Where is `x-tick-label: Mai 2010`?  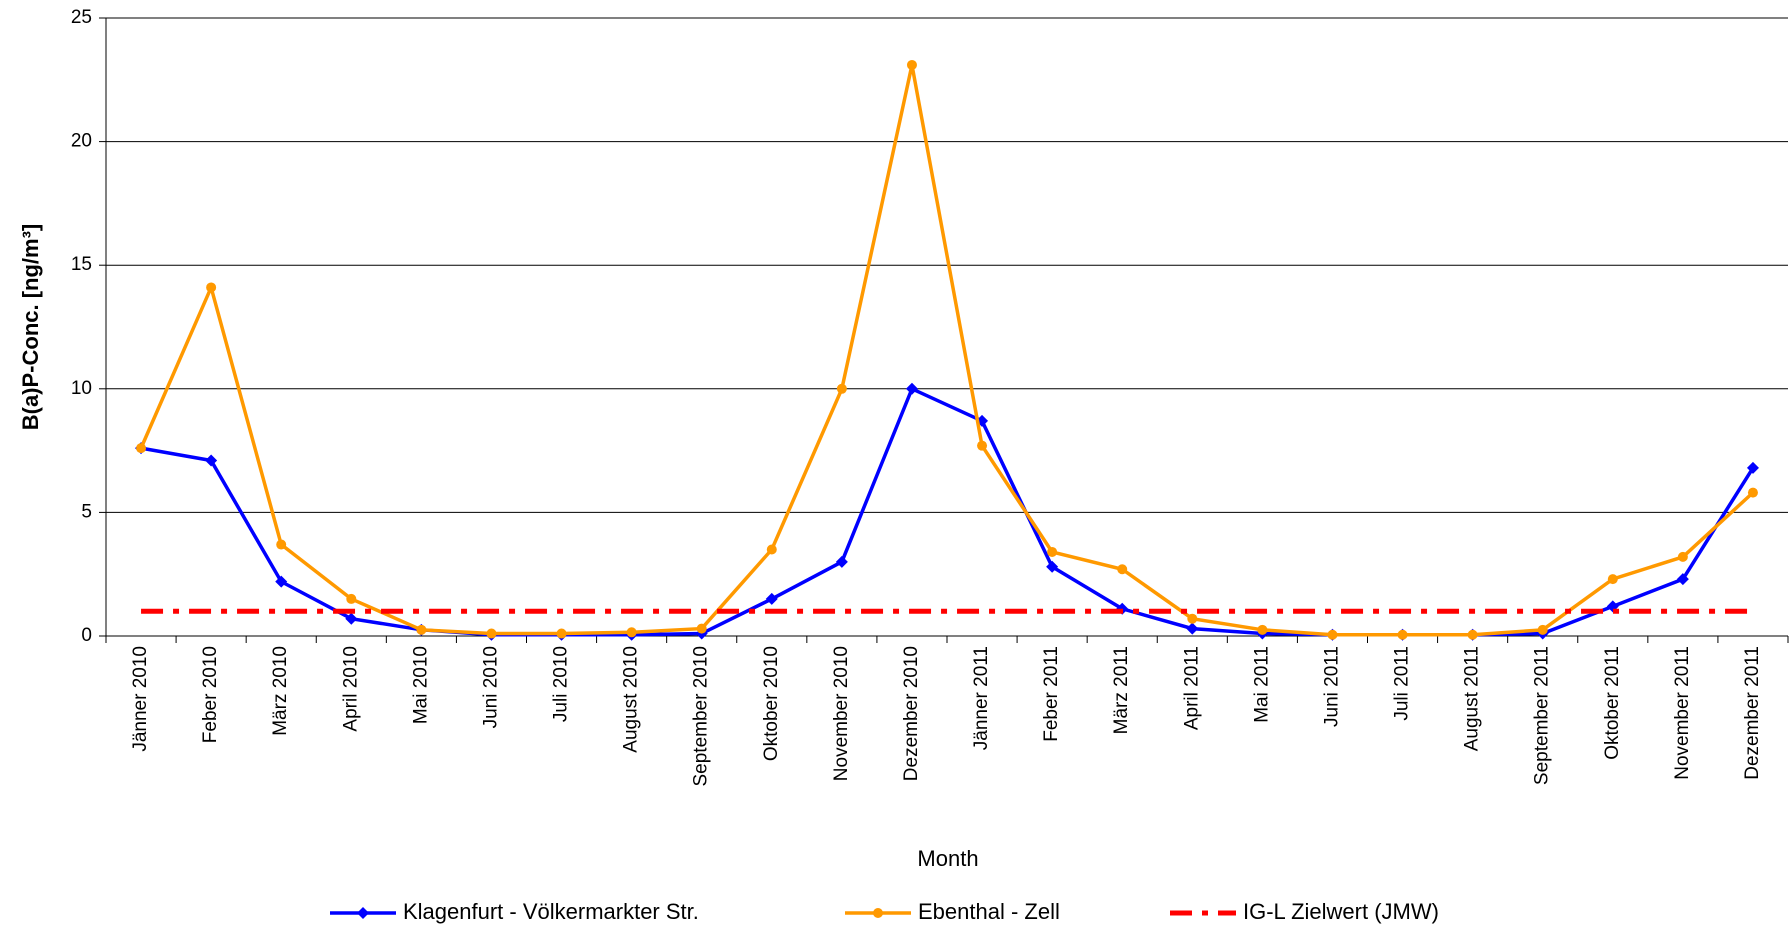
x-tick-label: Mai 2010 is located at coordinates (420, 685).